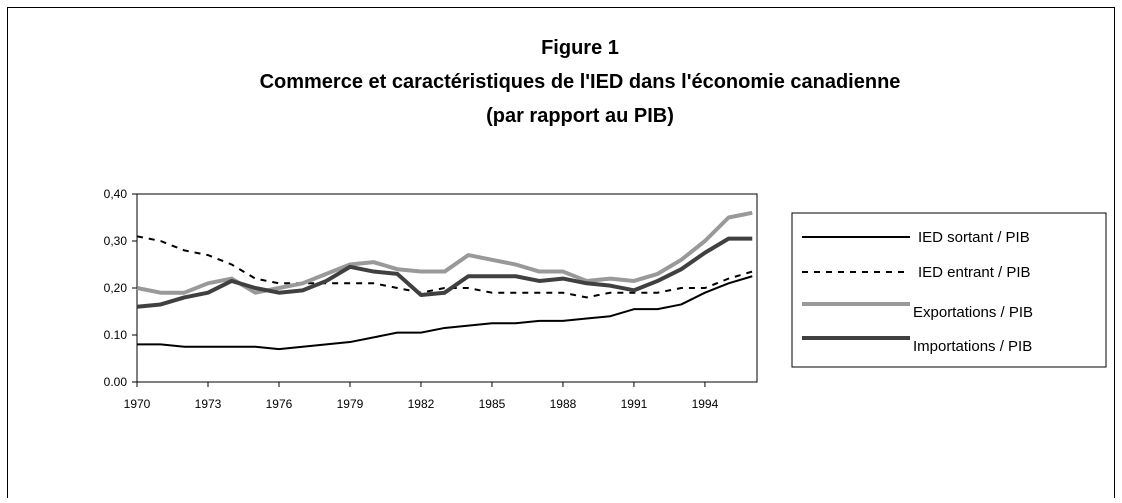 Image resolution: width=1122 pixels, height=503 pixels. Describe the element at coordinates (974, 237) in the screenshot. I see `legend-label: IED sortant / PIB` at that location.